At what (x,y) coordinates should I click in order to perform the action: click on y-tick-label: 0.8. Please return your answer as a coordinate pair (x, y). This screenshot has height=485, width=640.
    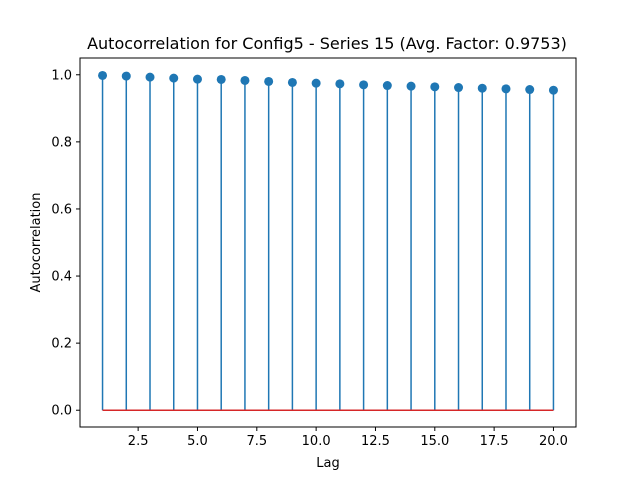
    Looking at the image, I should click on (61, 142).